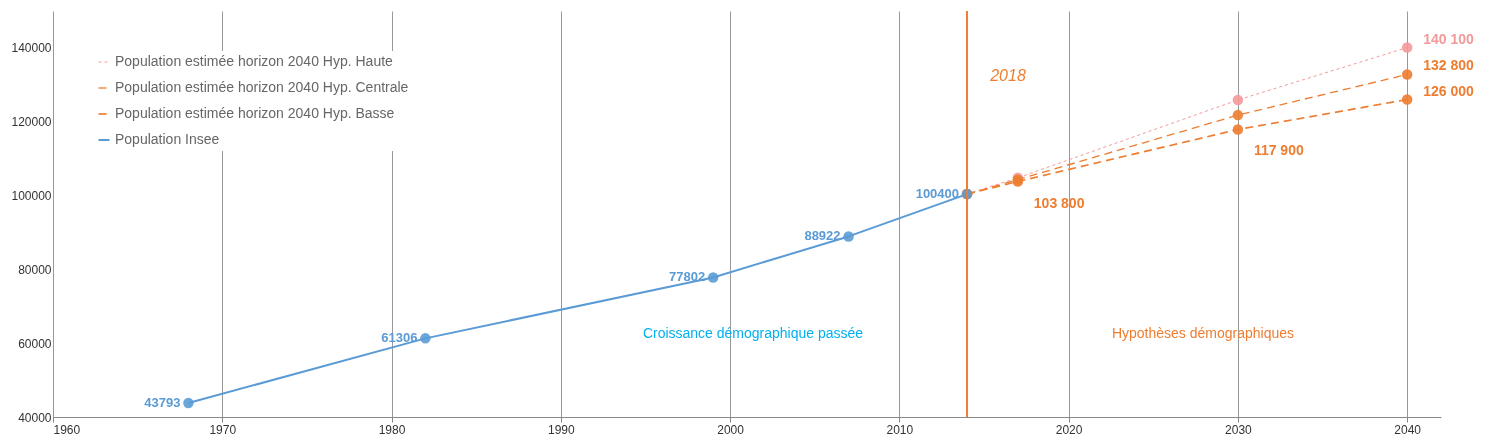 This screenshot has height=445, width=1492. What do you see at coordinates (900, 429) in the screenshot?
I see `x-tick-label: 2010` at bounding box center [900, 429].